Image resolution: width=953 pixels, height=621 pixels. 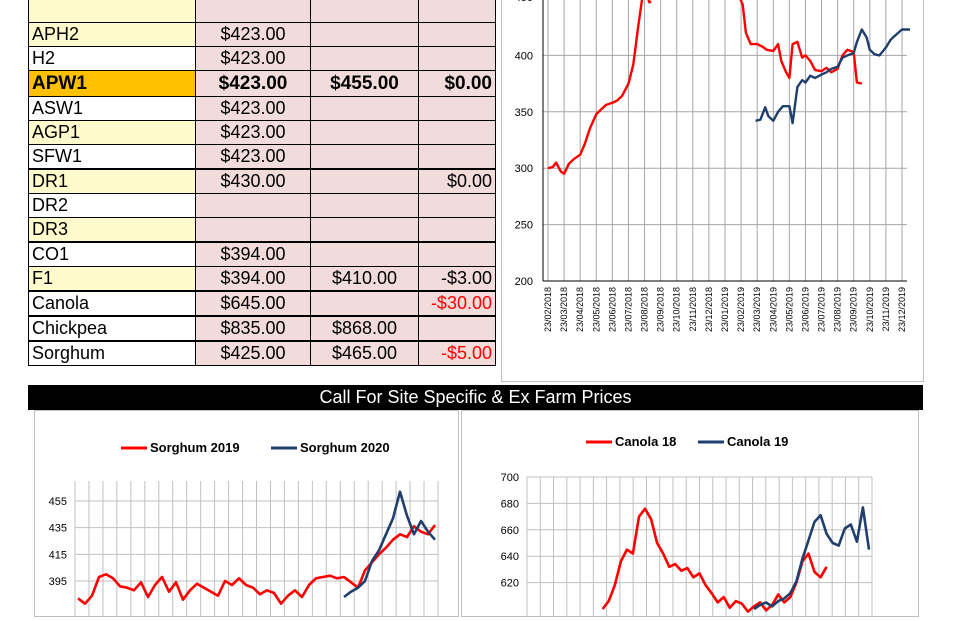 What do you see at coordinates (524, 282) in the screenshot?
I see `y-tick-label: 200` at bounding box center [524, 282].